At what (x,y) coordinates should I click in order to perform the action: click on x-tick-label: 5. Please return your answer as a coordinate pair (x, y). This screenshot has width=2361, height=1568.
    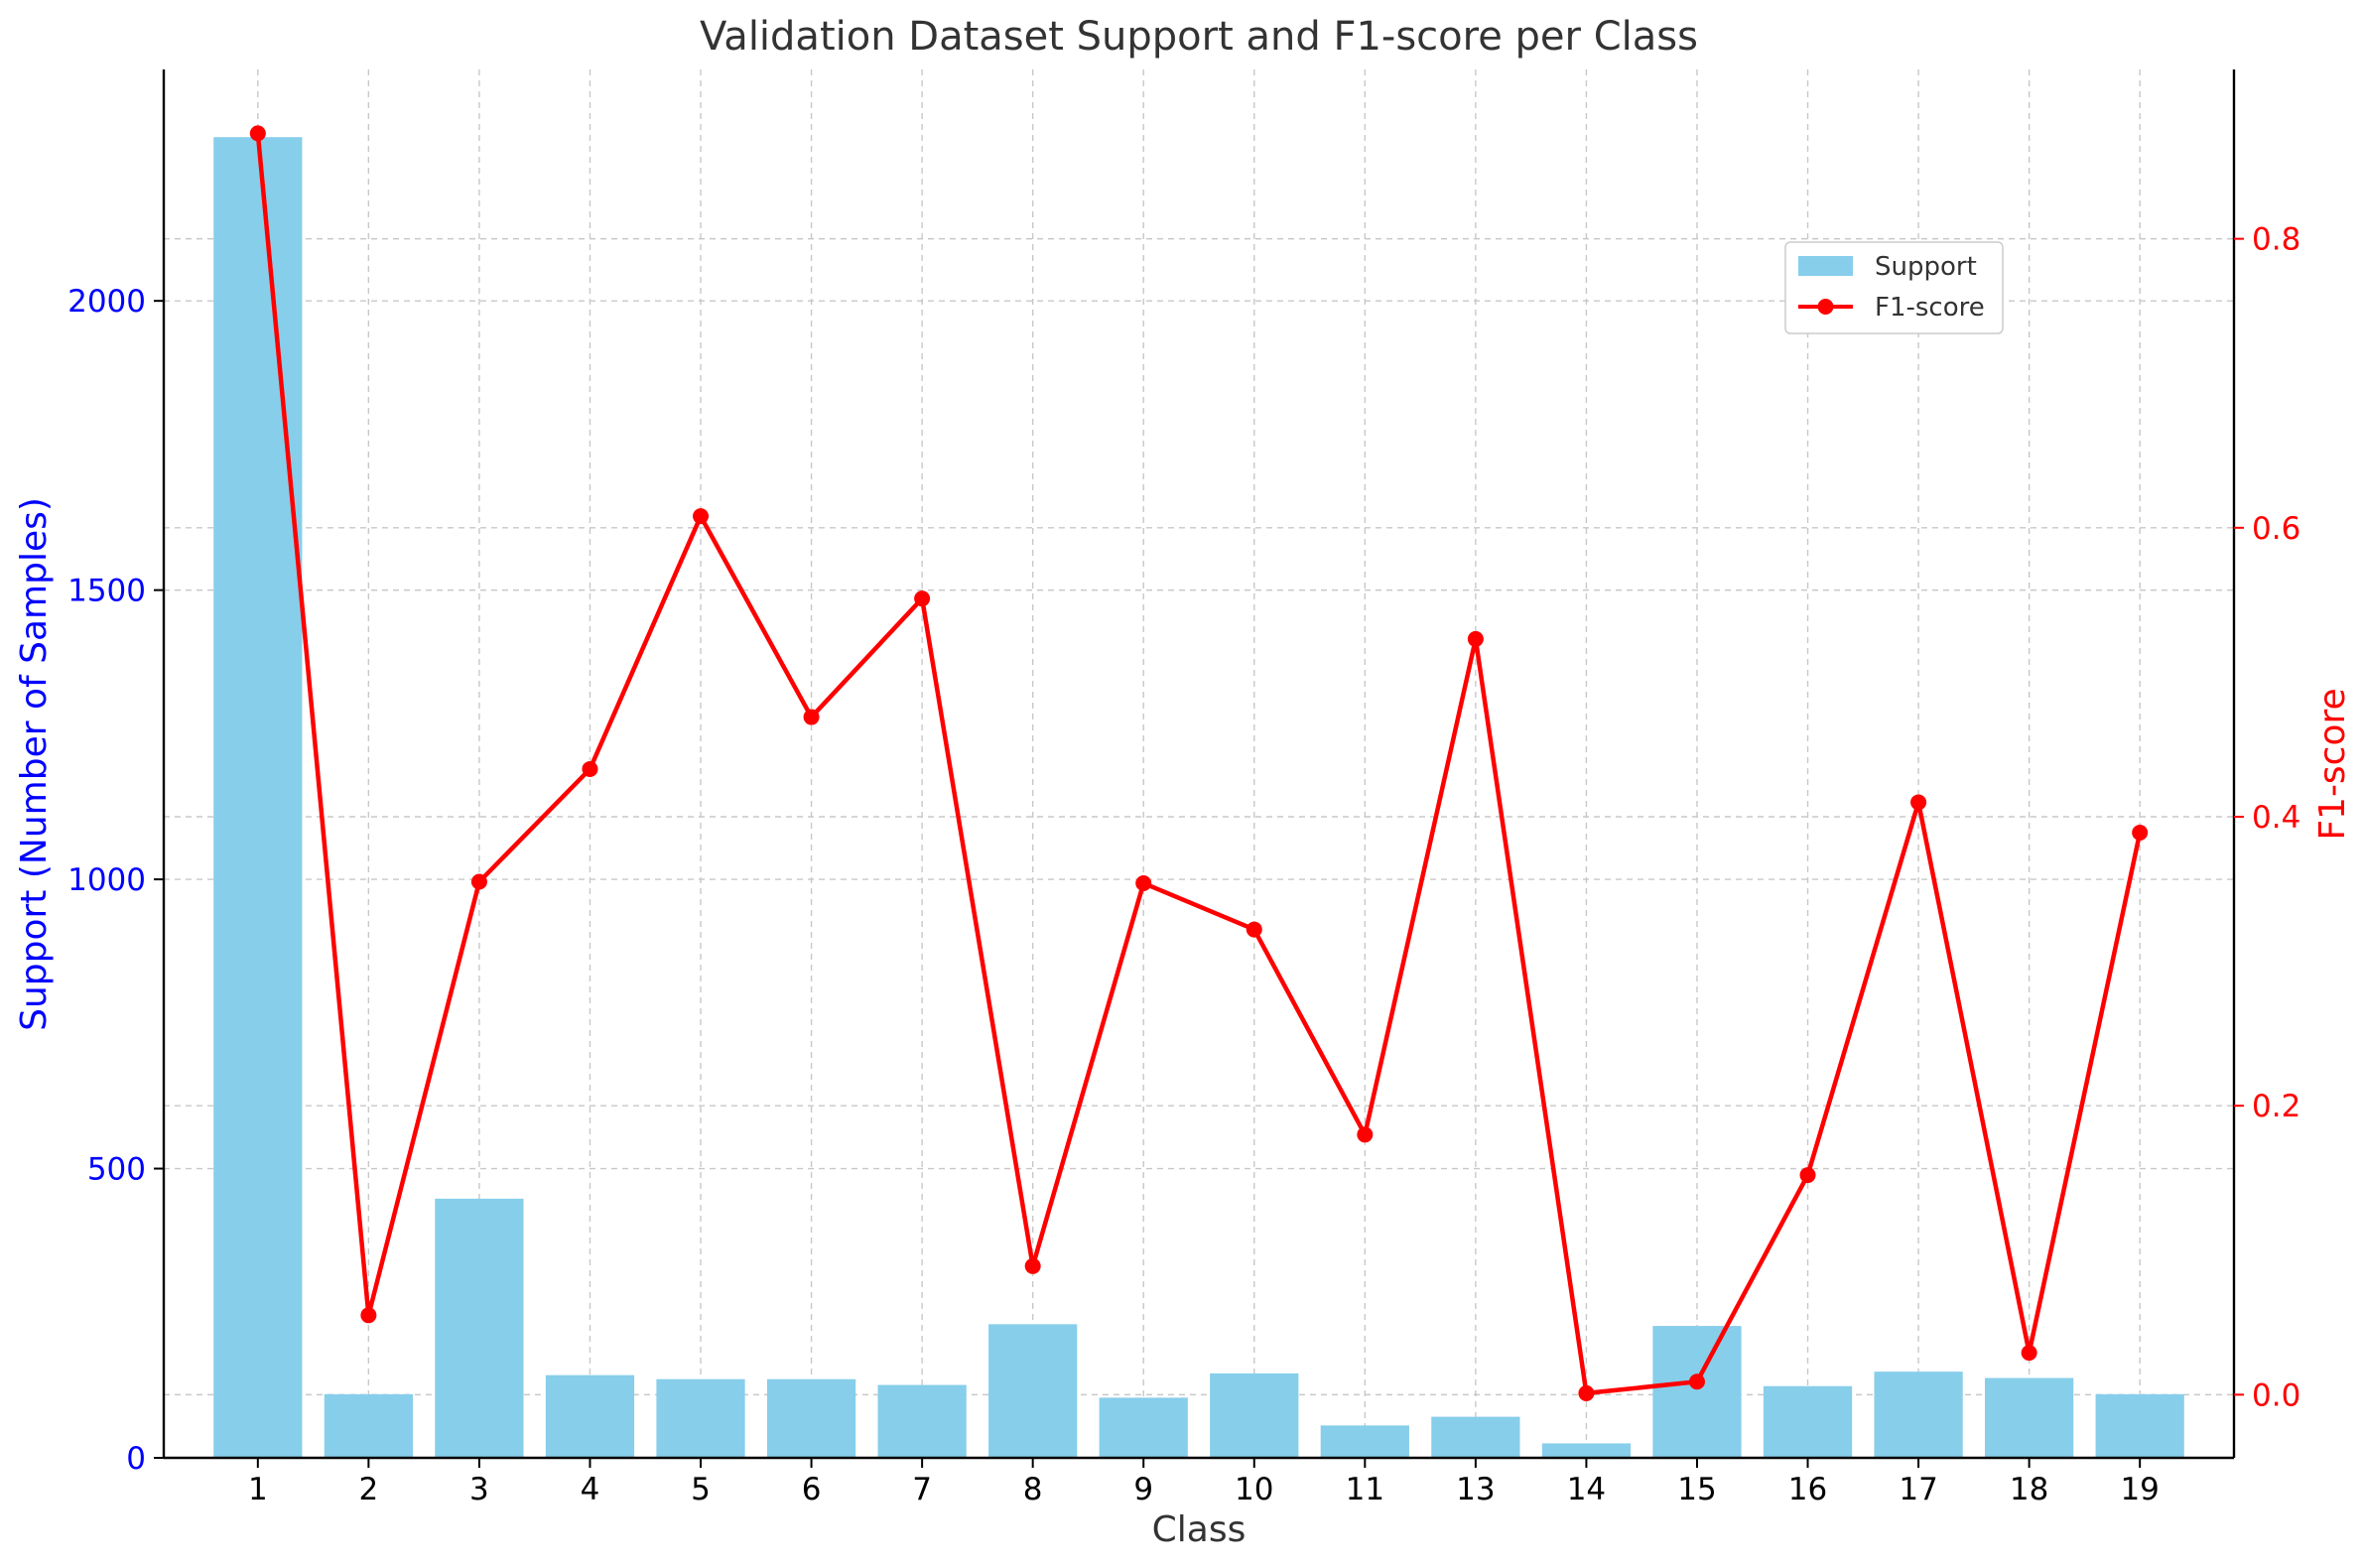
    Looking at the image, I should click on (701, 1489).